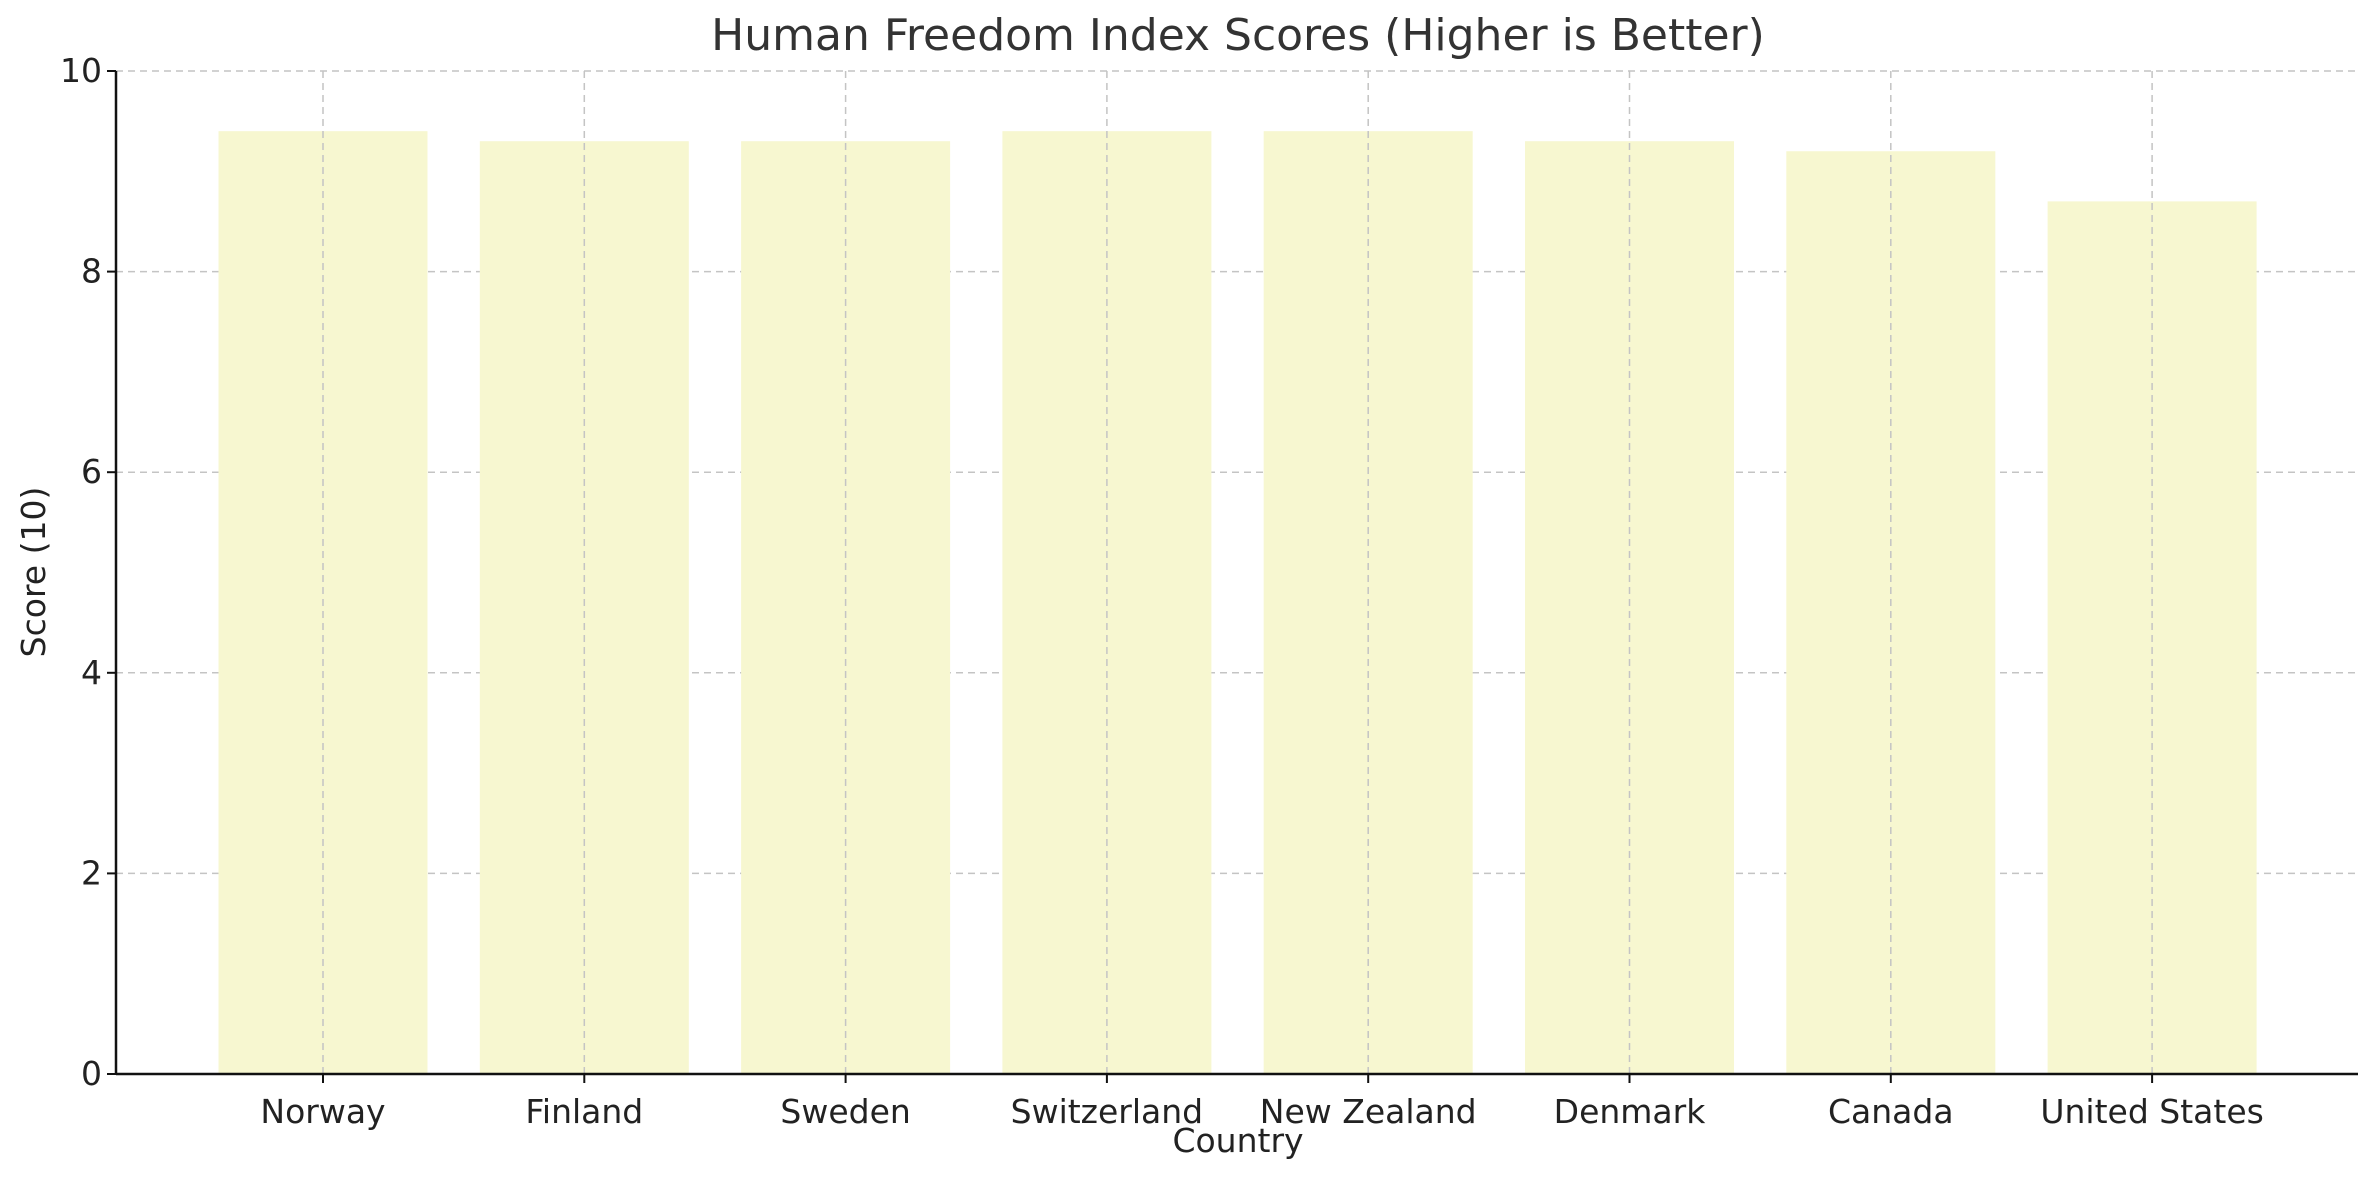 The width and height of the screenshot is (2379, 1180). What do you see at coordinates (2151, 1111) in the screenshot?
I see `x-tick-label: United States` at bounding box center [2151, 1111].